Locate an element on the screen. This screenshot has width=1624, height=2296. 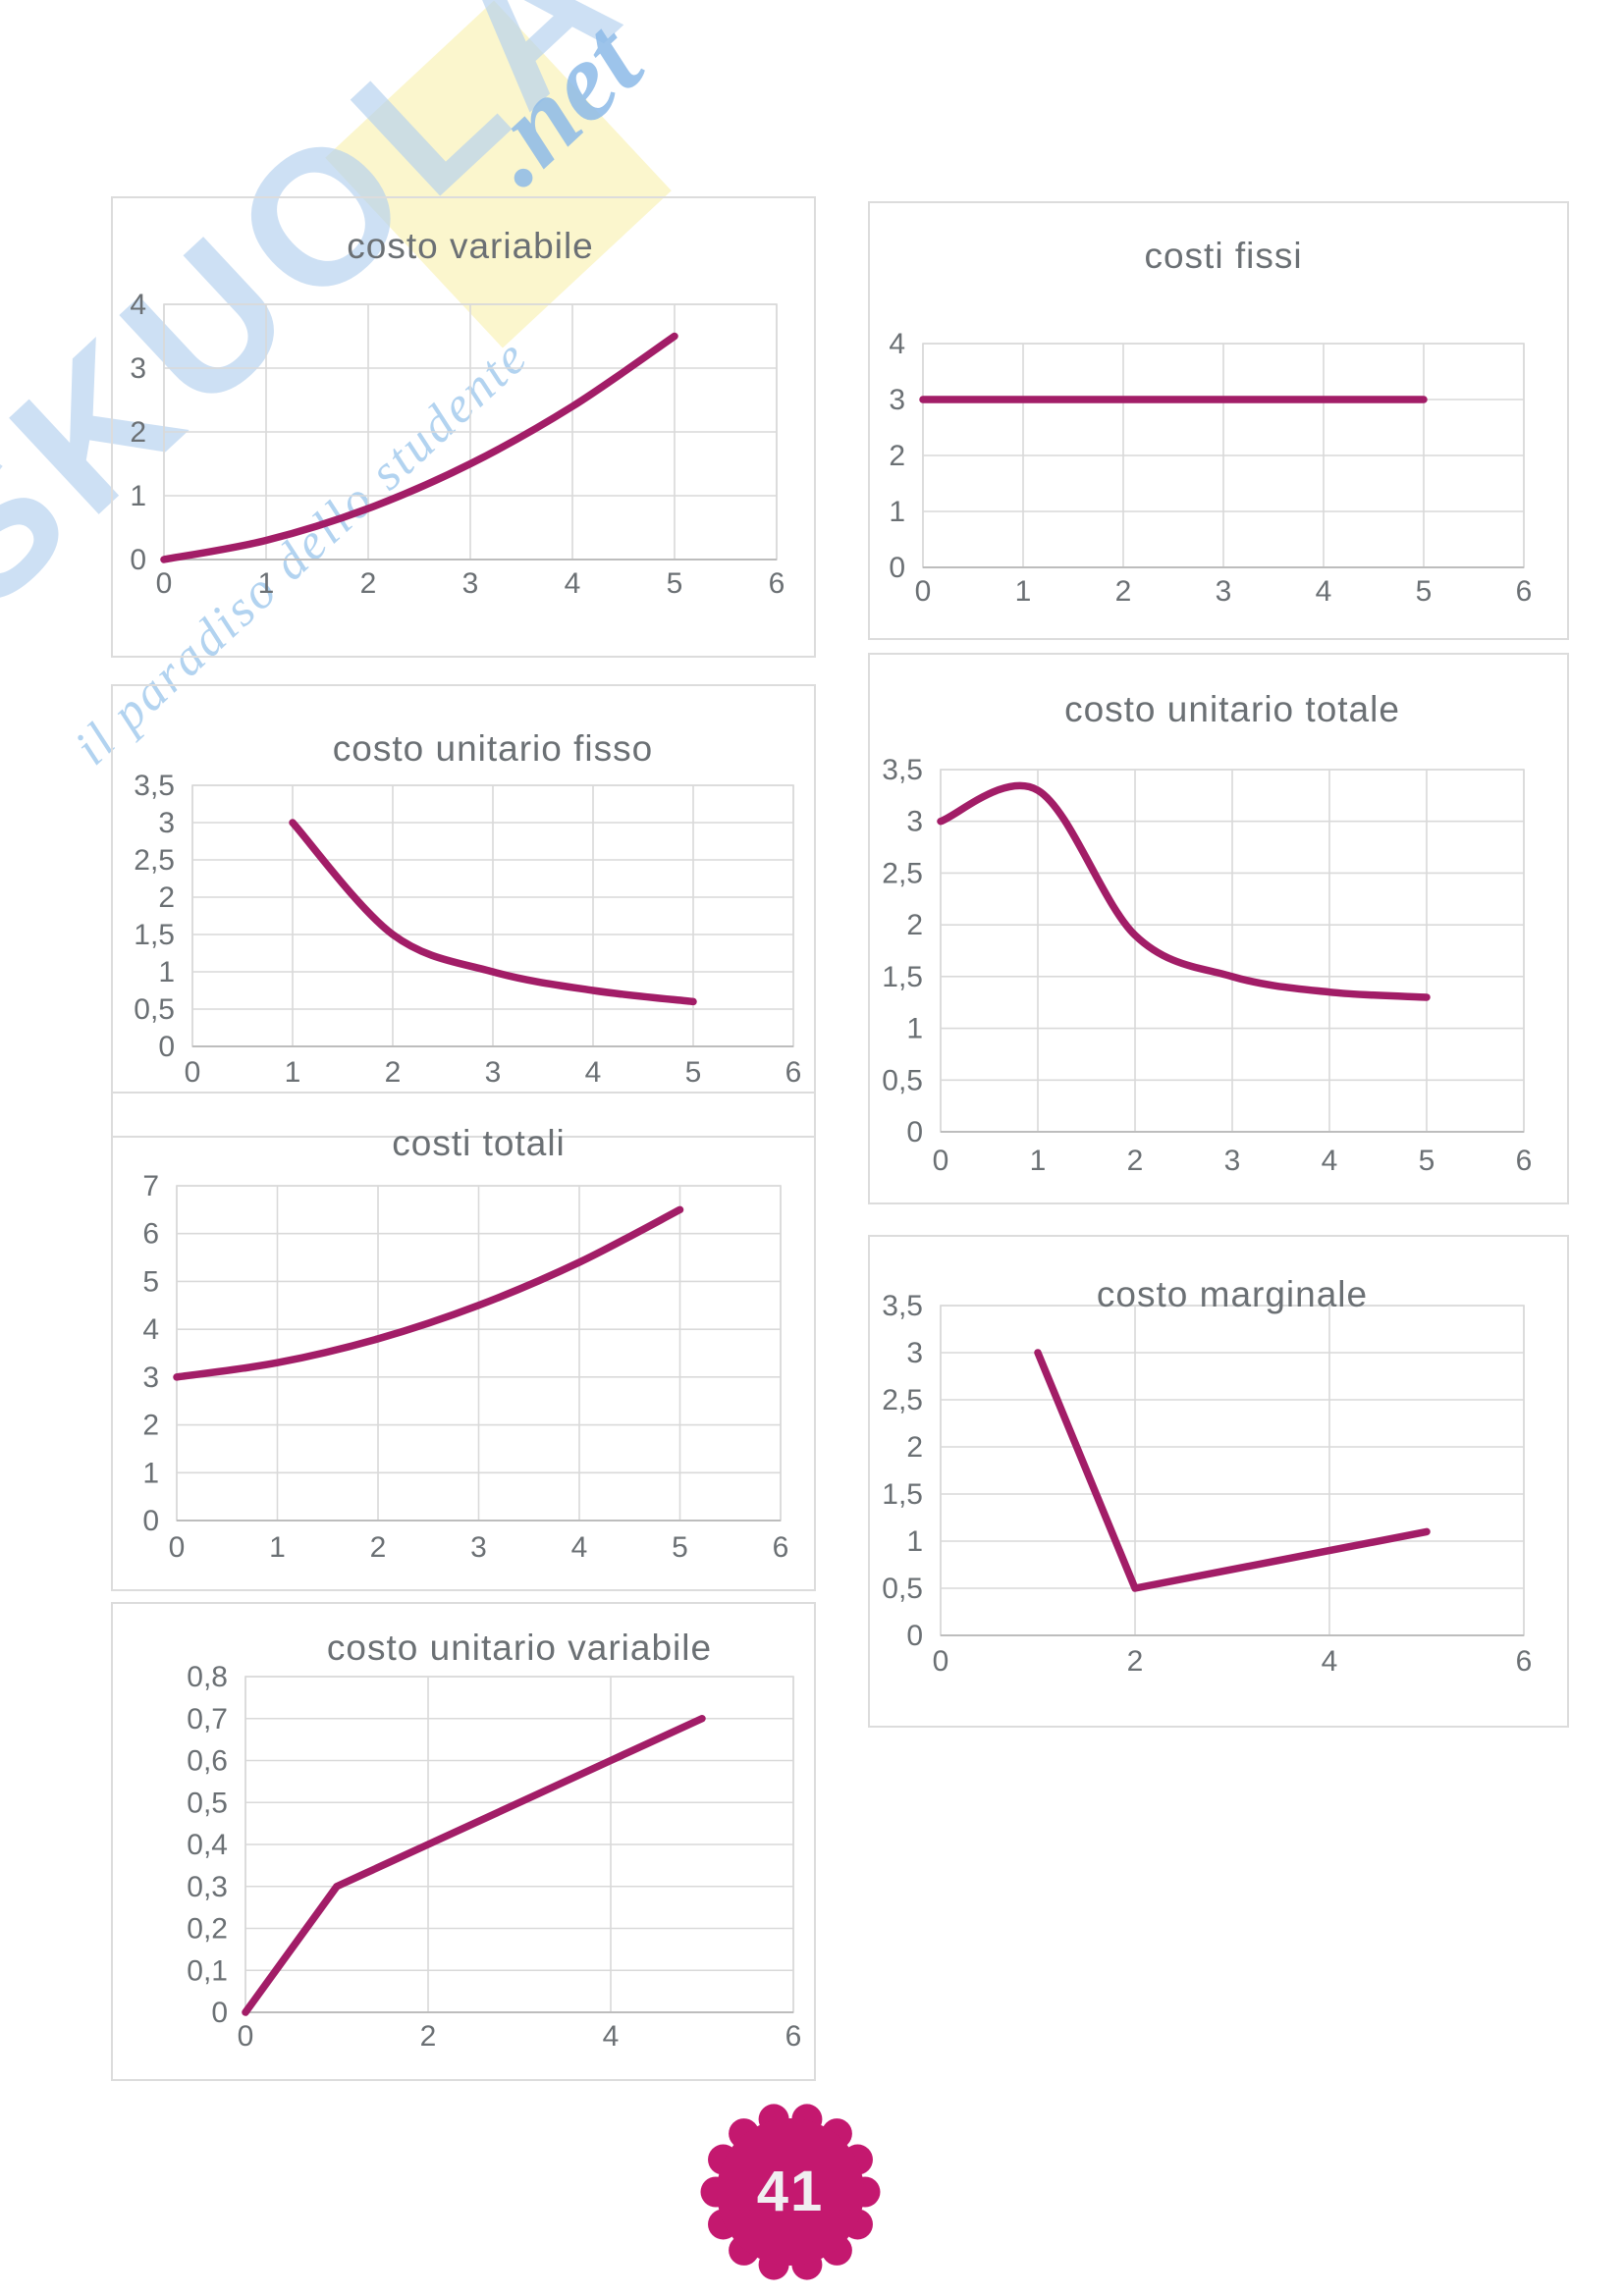
y-tick-label: 2,5 is located at coordinates (902, 1400).